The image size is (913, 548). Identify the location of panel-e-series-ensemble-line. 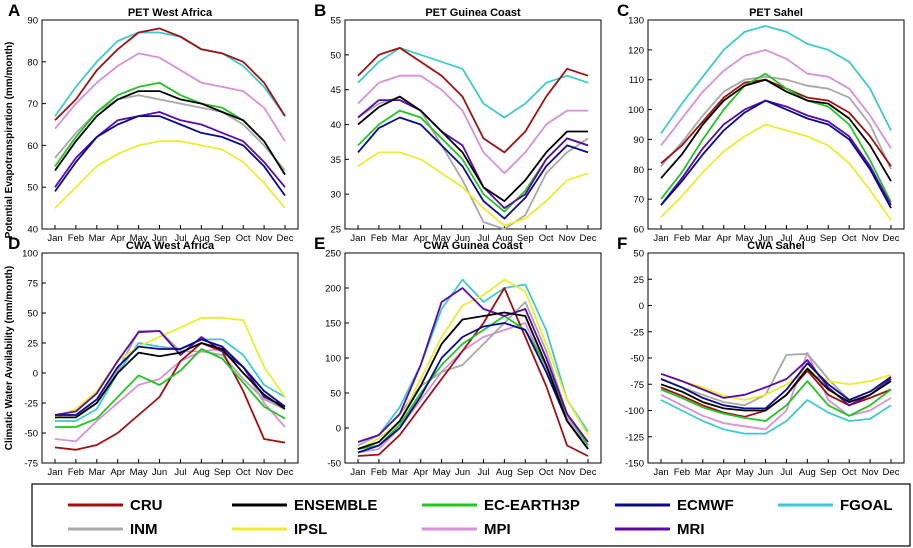
(473, 380).